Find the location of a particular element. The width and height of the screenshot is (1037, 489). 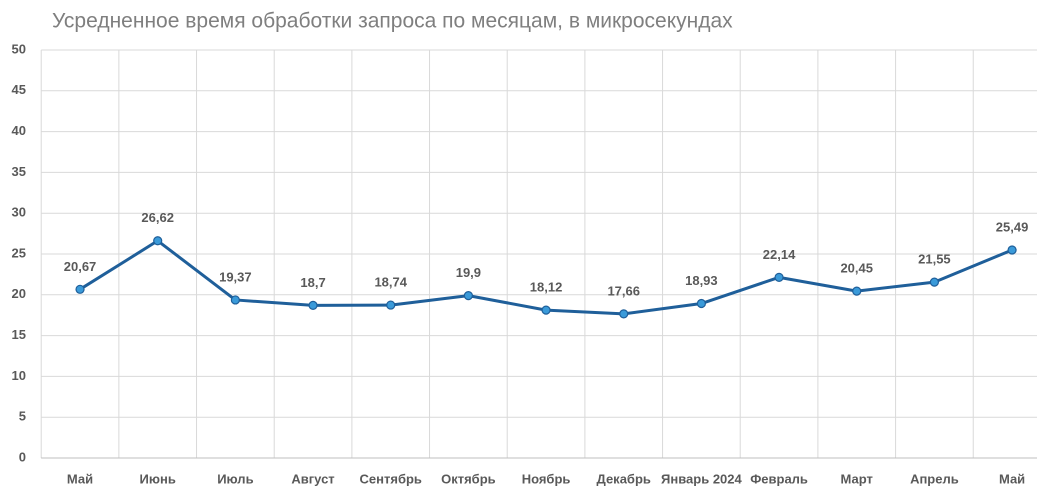

y-tick-label: 35 is located at coordinates (19, 171).